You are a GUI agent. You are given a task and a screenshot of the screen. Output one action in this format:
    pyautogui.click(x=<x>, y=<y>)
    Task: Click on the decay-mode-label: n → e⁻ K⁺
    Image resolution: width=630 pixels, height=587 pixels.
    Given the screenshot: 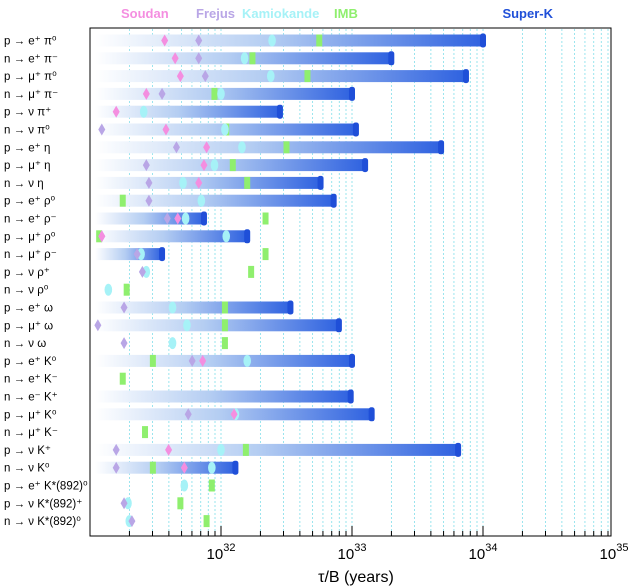 What is the action you would take?
    pyautogui.click(x=31, y=398)
    